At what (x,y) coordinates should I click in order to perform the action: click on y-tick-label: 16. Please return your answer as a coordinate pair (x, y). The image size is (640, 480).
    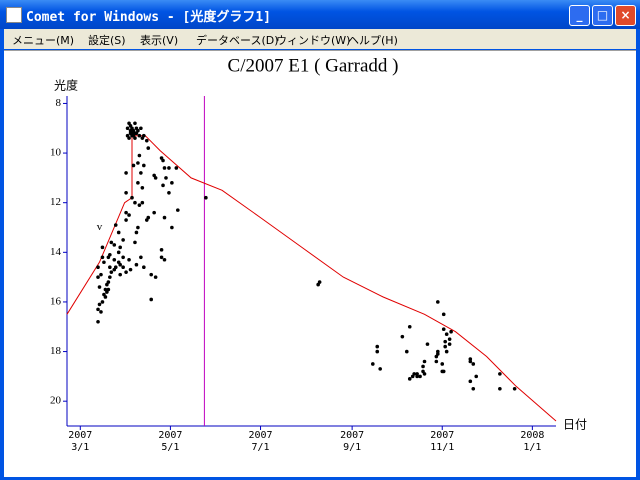
    Looking at the image, I should click on (56, 301).